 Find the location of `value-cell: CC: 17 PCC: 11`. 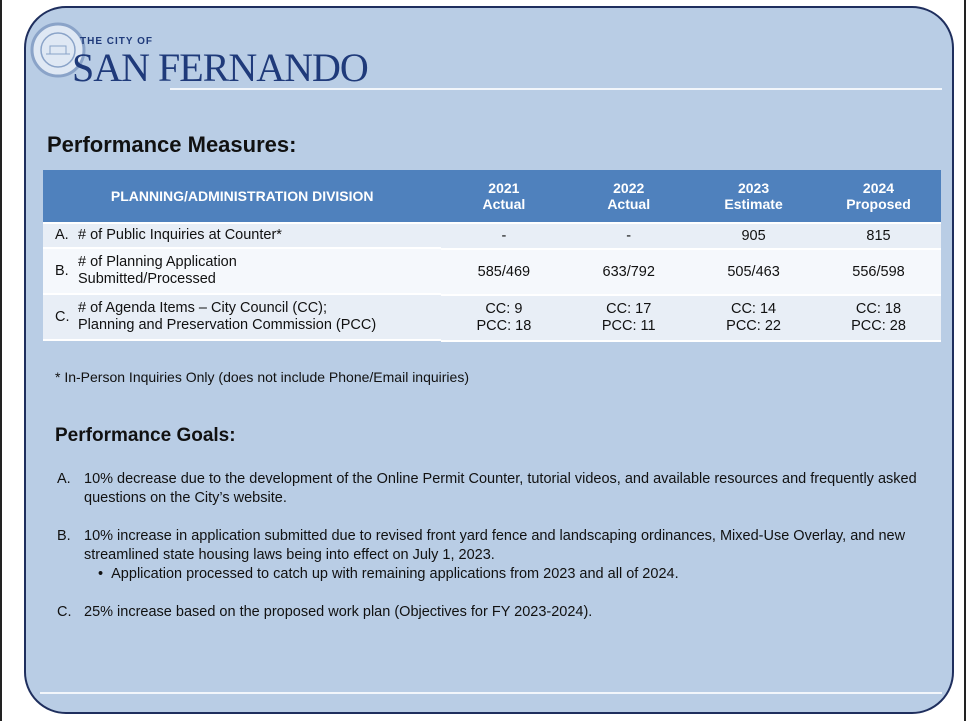

value-cell: CC: 17 PCC: 11 is located at coordinates (629, 318).